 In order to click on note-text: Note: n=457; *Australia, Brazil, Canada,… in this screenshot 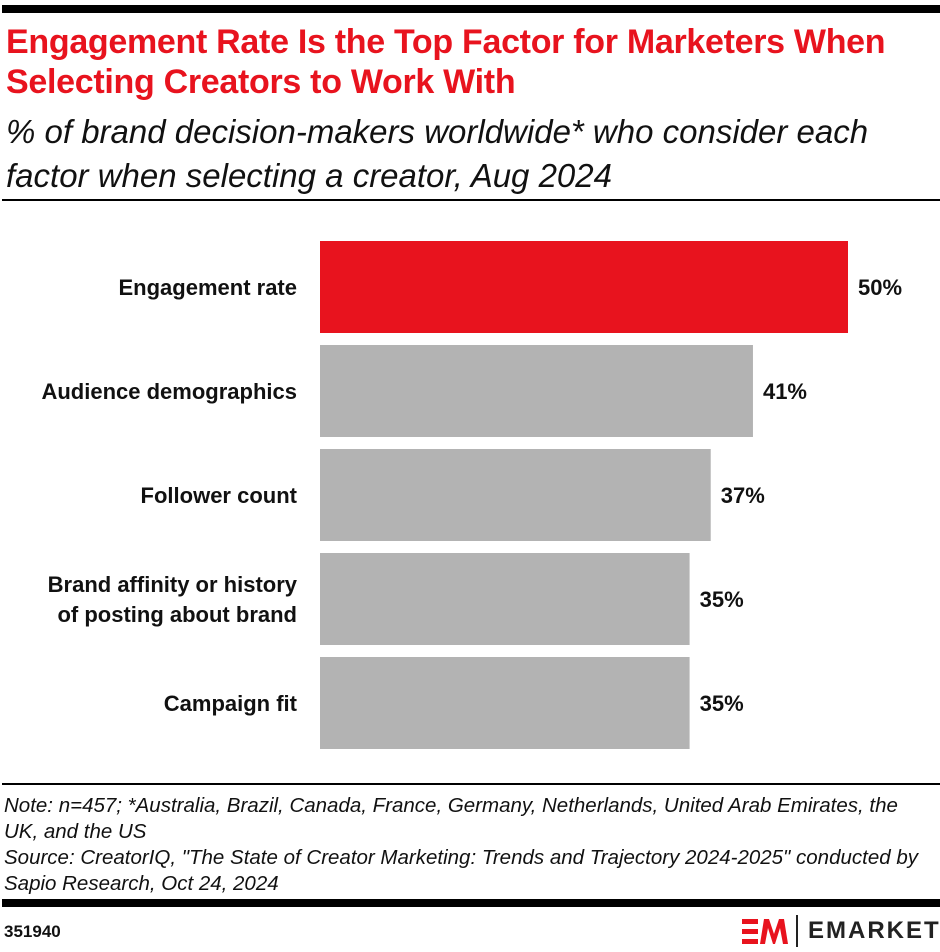, I will do `click(454, 818)`.